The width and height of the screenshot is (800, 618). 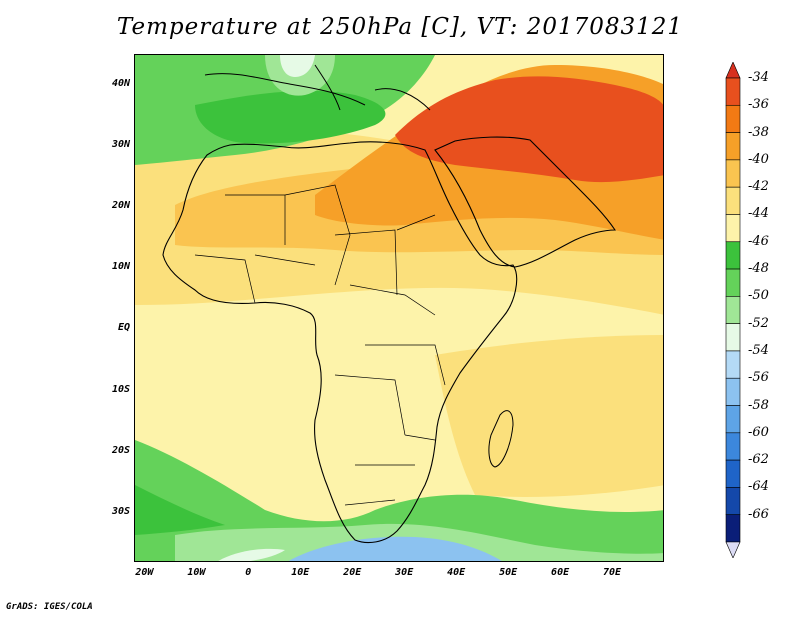 I want to click on longitude-tick-label: 20E, so click(x=352, y=572).